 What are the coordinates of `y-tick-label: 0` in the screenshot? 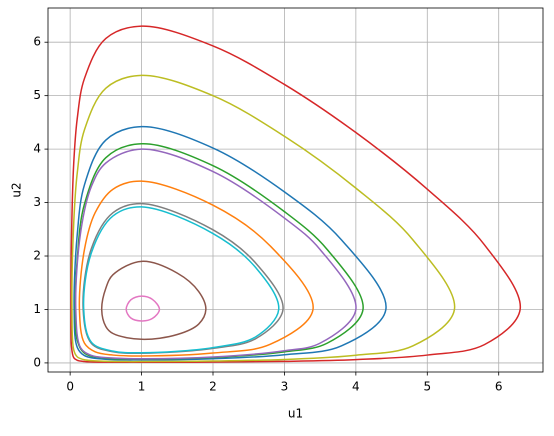 It's located at (37, 362).